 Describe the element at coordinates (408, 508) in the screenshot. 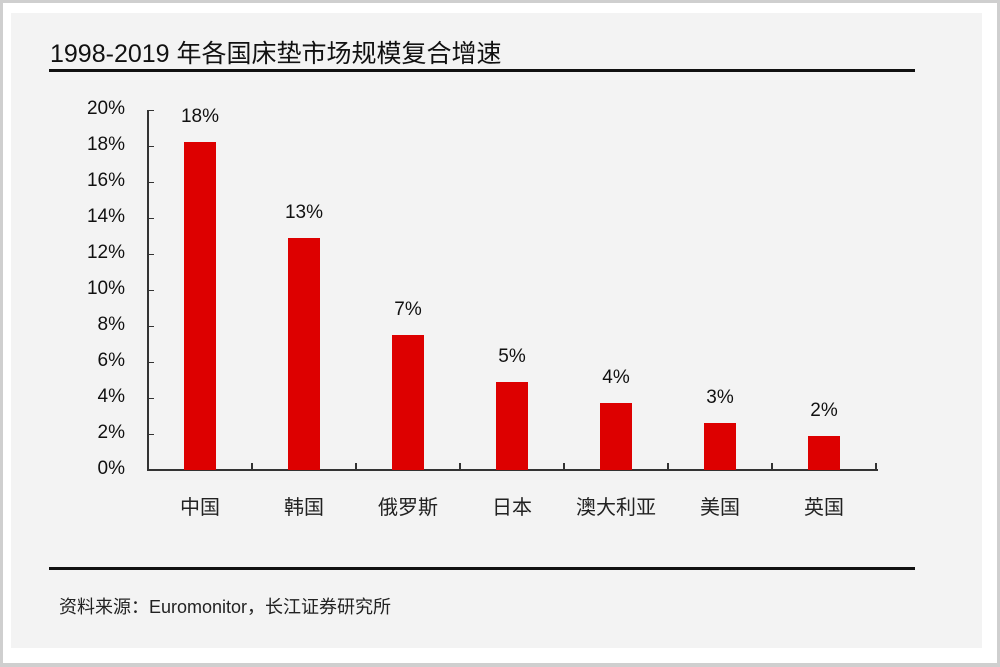

I see `category-label: 俄罗斯` at that location.